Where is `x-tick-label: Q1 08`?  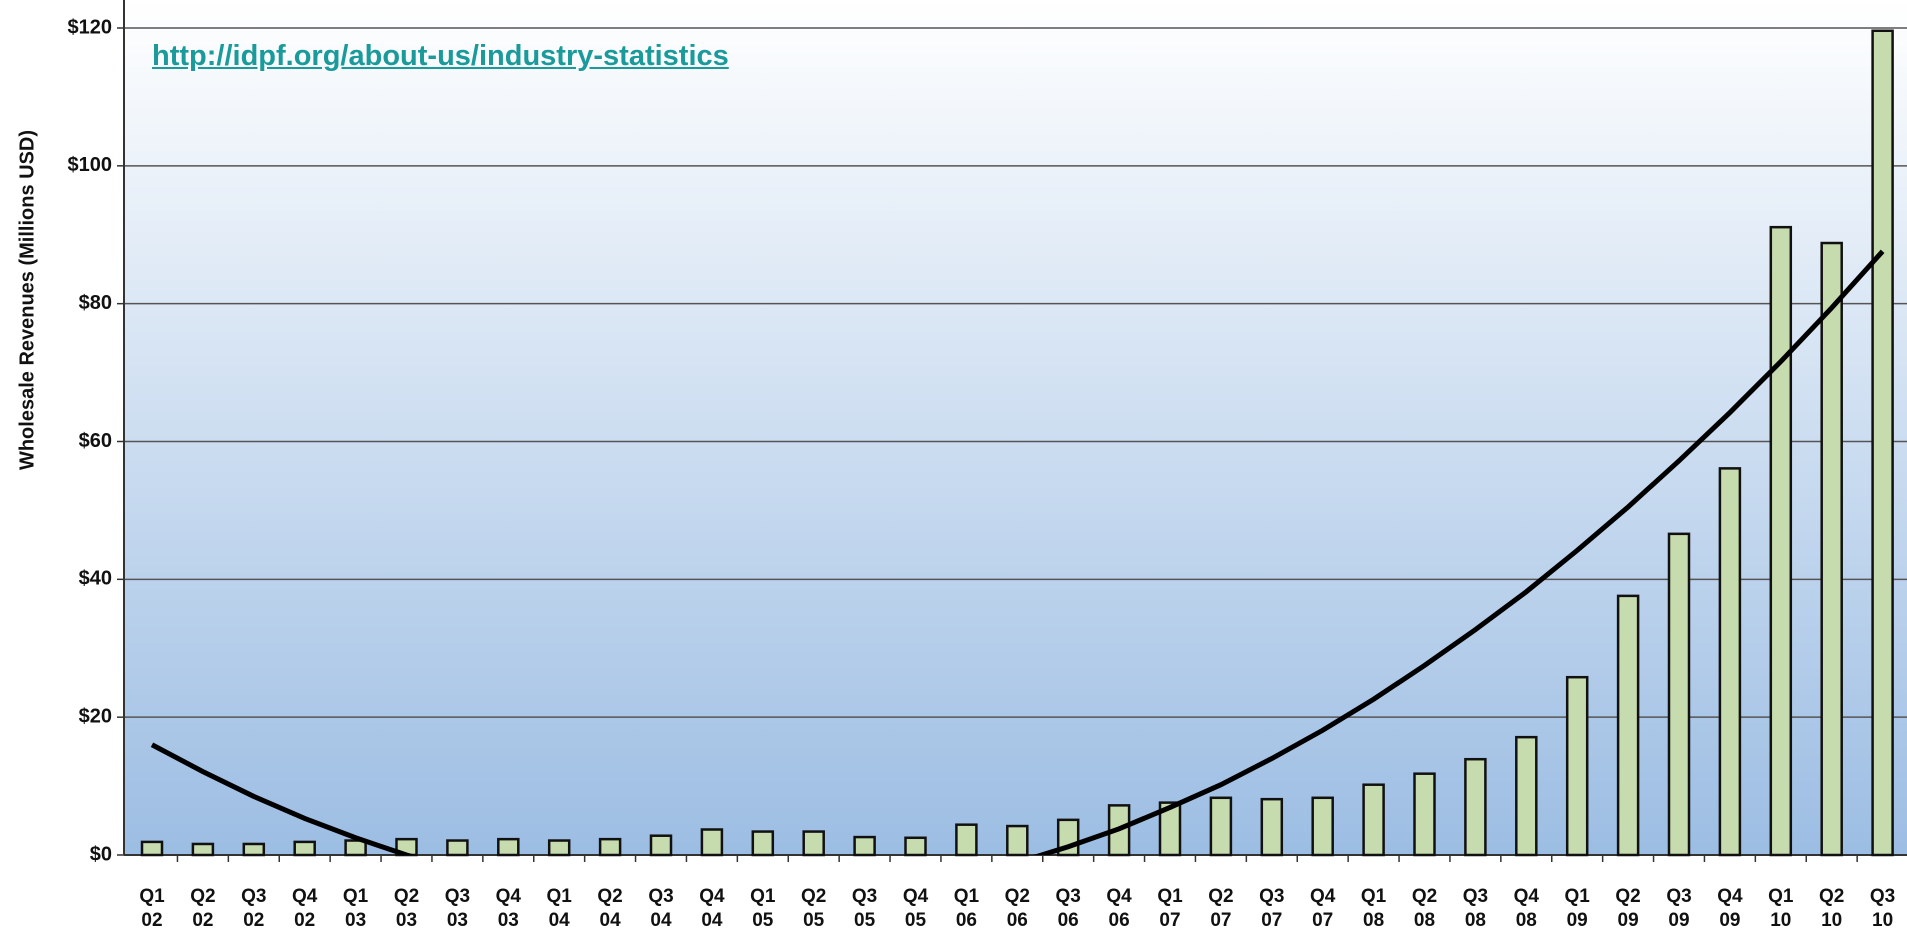
x-tick-label: Q1 08 is located at coordinates (1373, 908).